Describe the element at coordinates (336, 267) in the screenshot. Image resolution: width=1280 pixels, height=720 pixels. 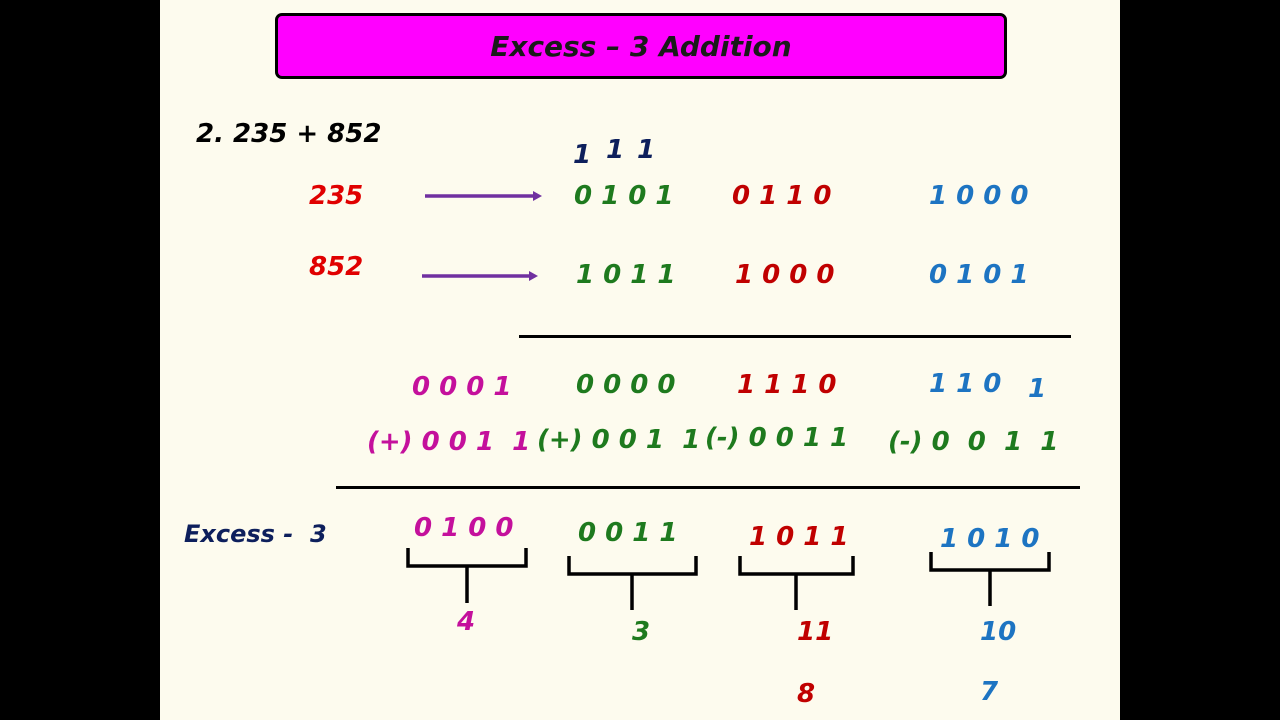
I see `operand2-label: 852` at that location.